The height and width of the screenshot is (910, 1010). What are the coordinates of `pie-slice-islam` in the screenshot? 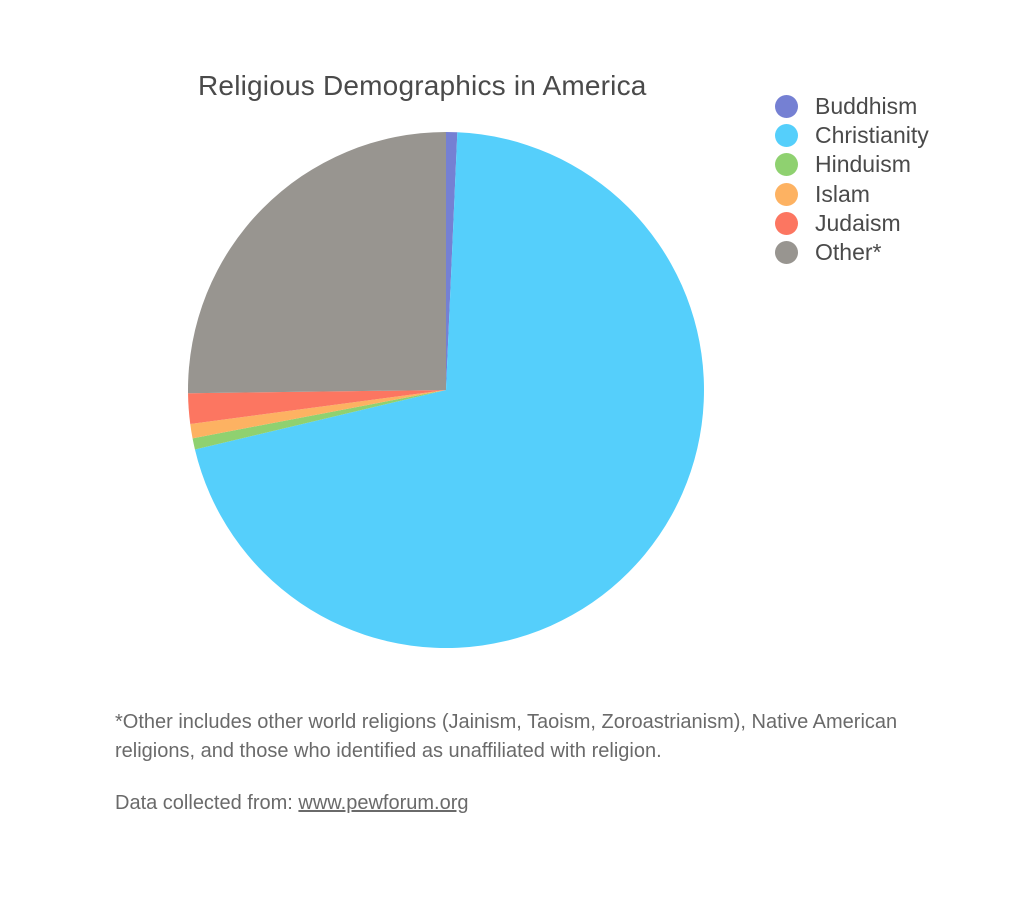 It's located at (318, 414).